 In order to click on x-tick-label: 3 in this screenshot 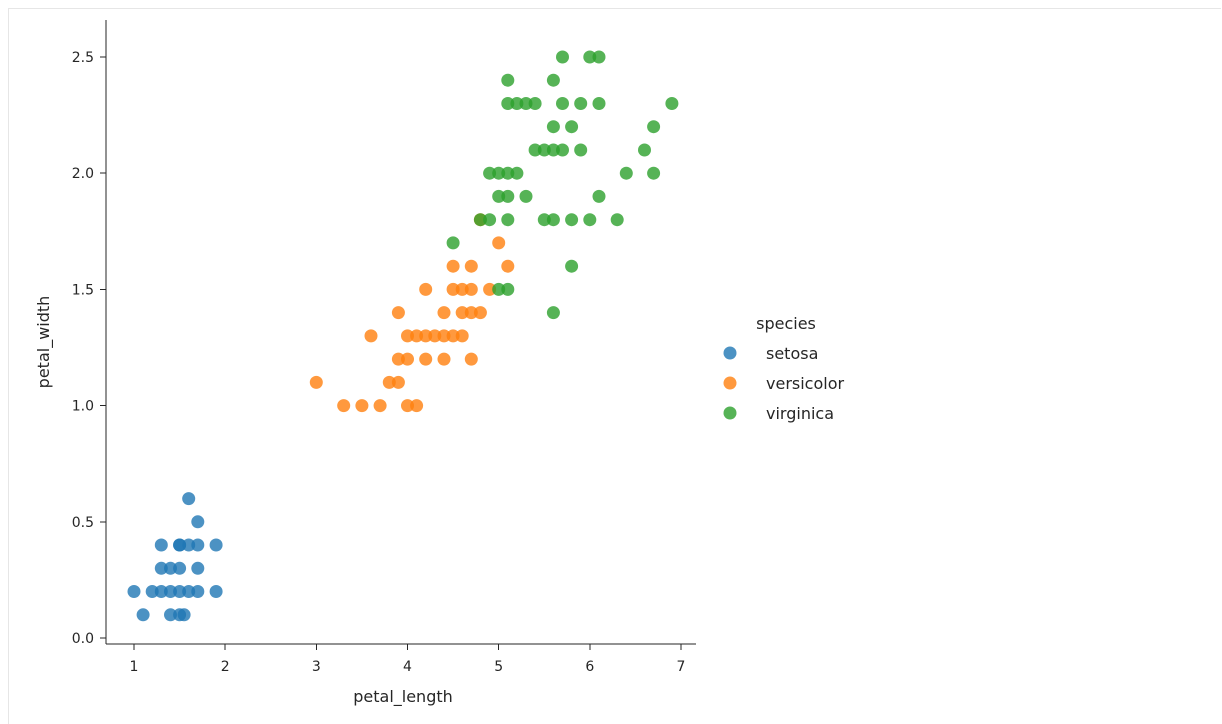, I will do `click(316, 667)`.